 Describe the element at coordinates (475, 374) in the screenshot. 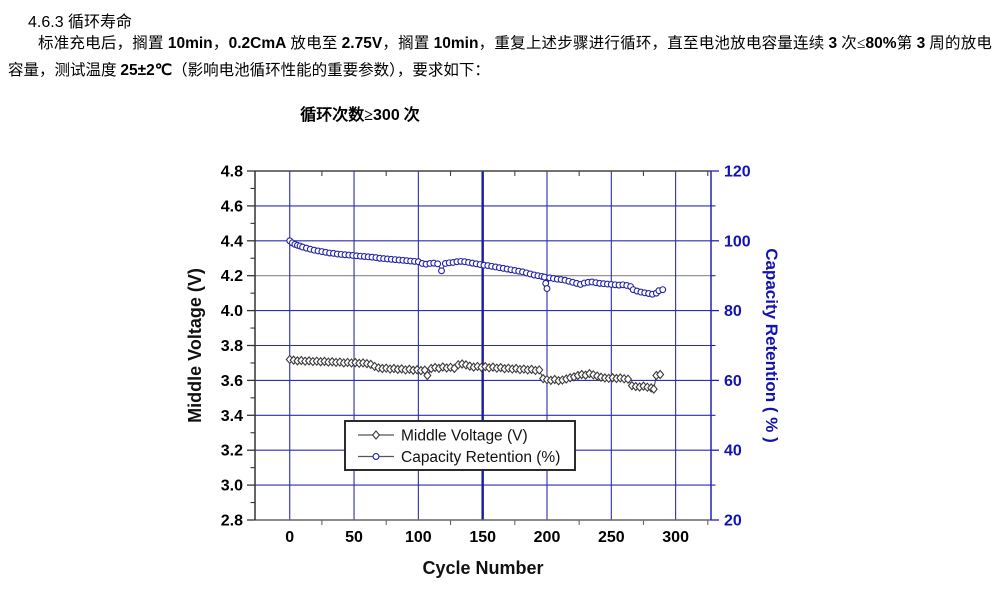

I see `series-diamond` at that location.